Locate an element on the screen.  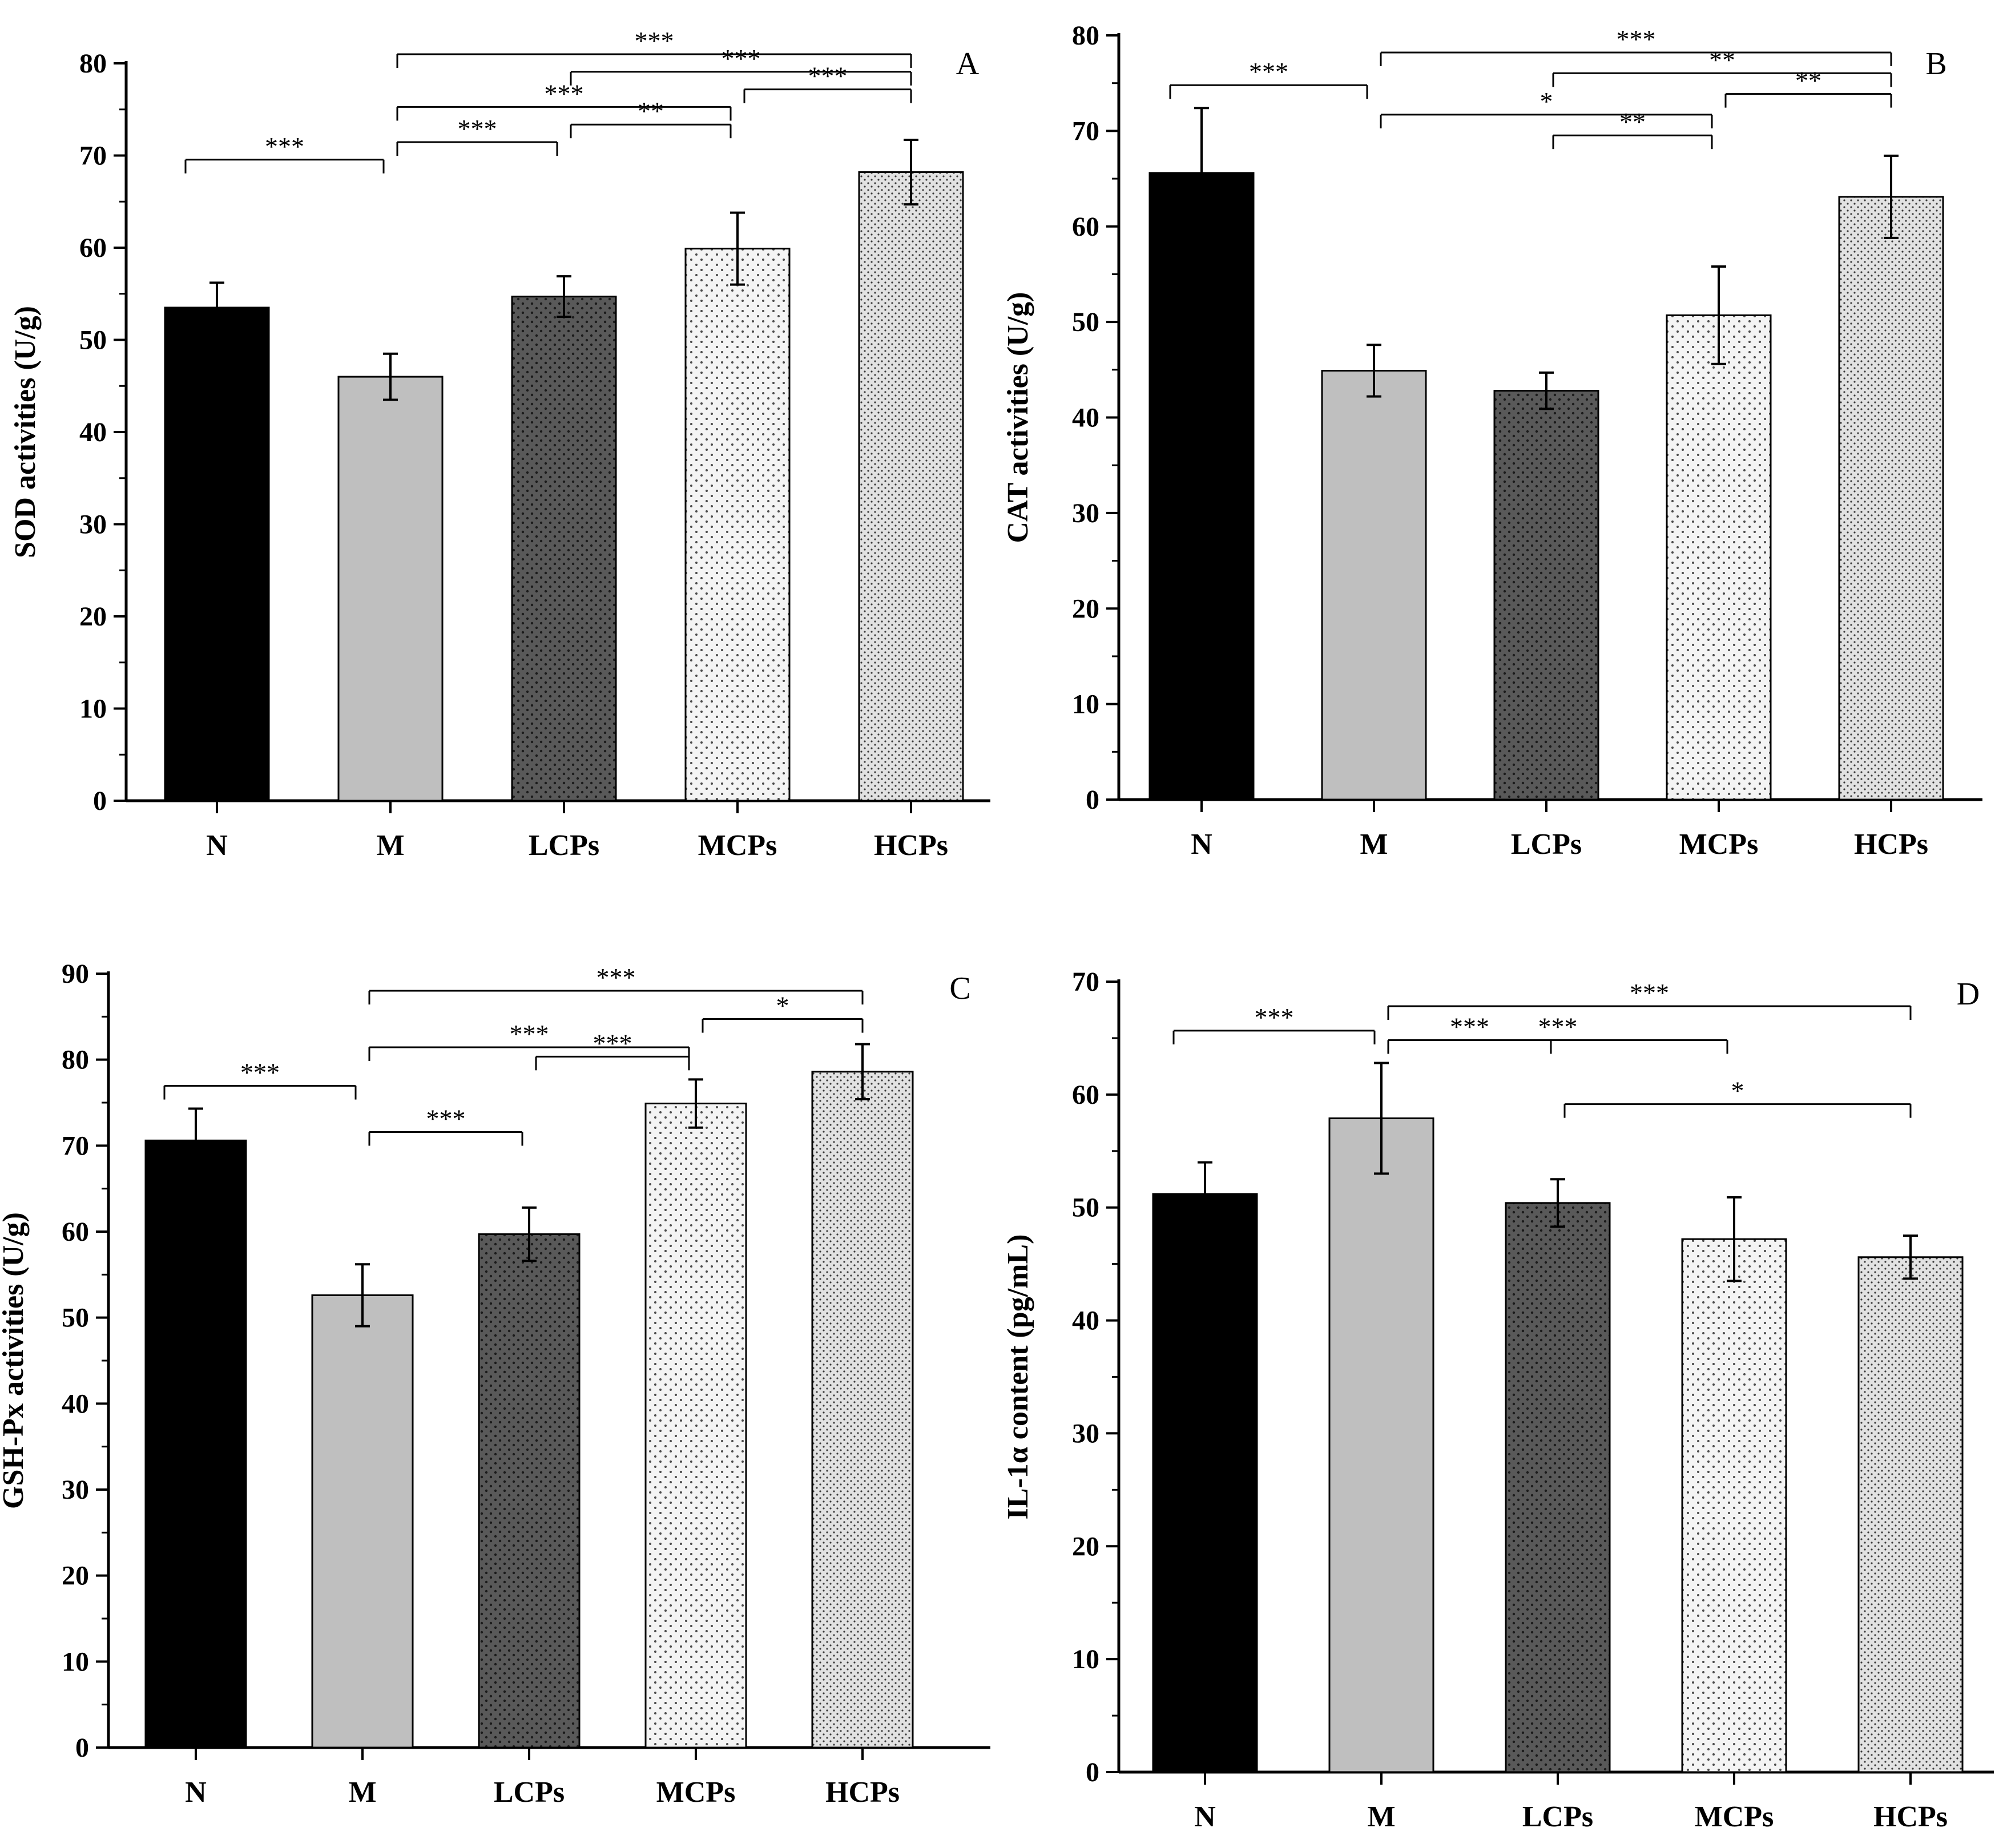
bar-lcps is located at coordinates (1558, 1487).